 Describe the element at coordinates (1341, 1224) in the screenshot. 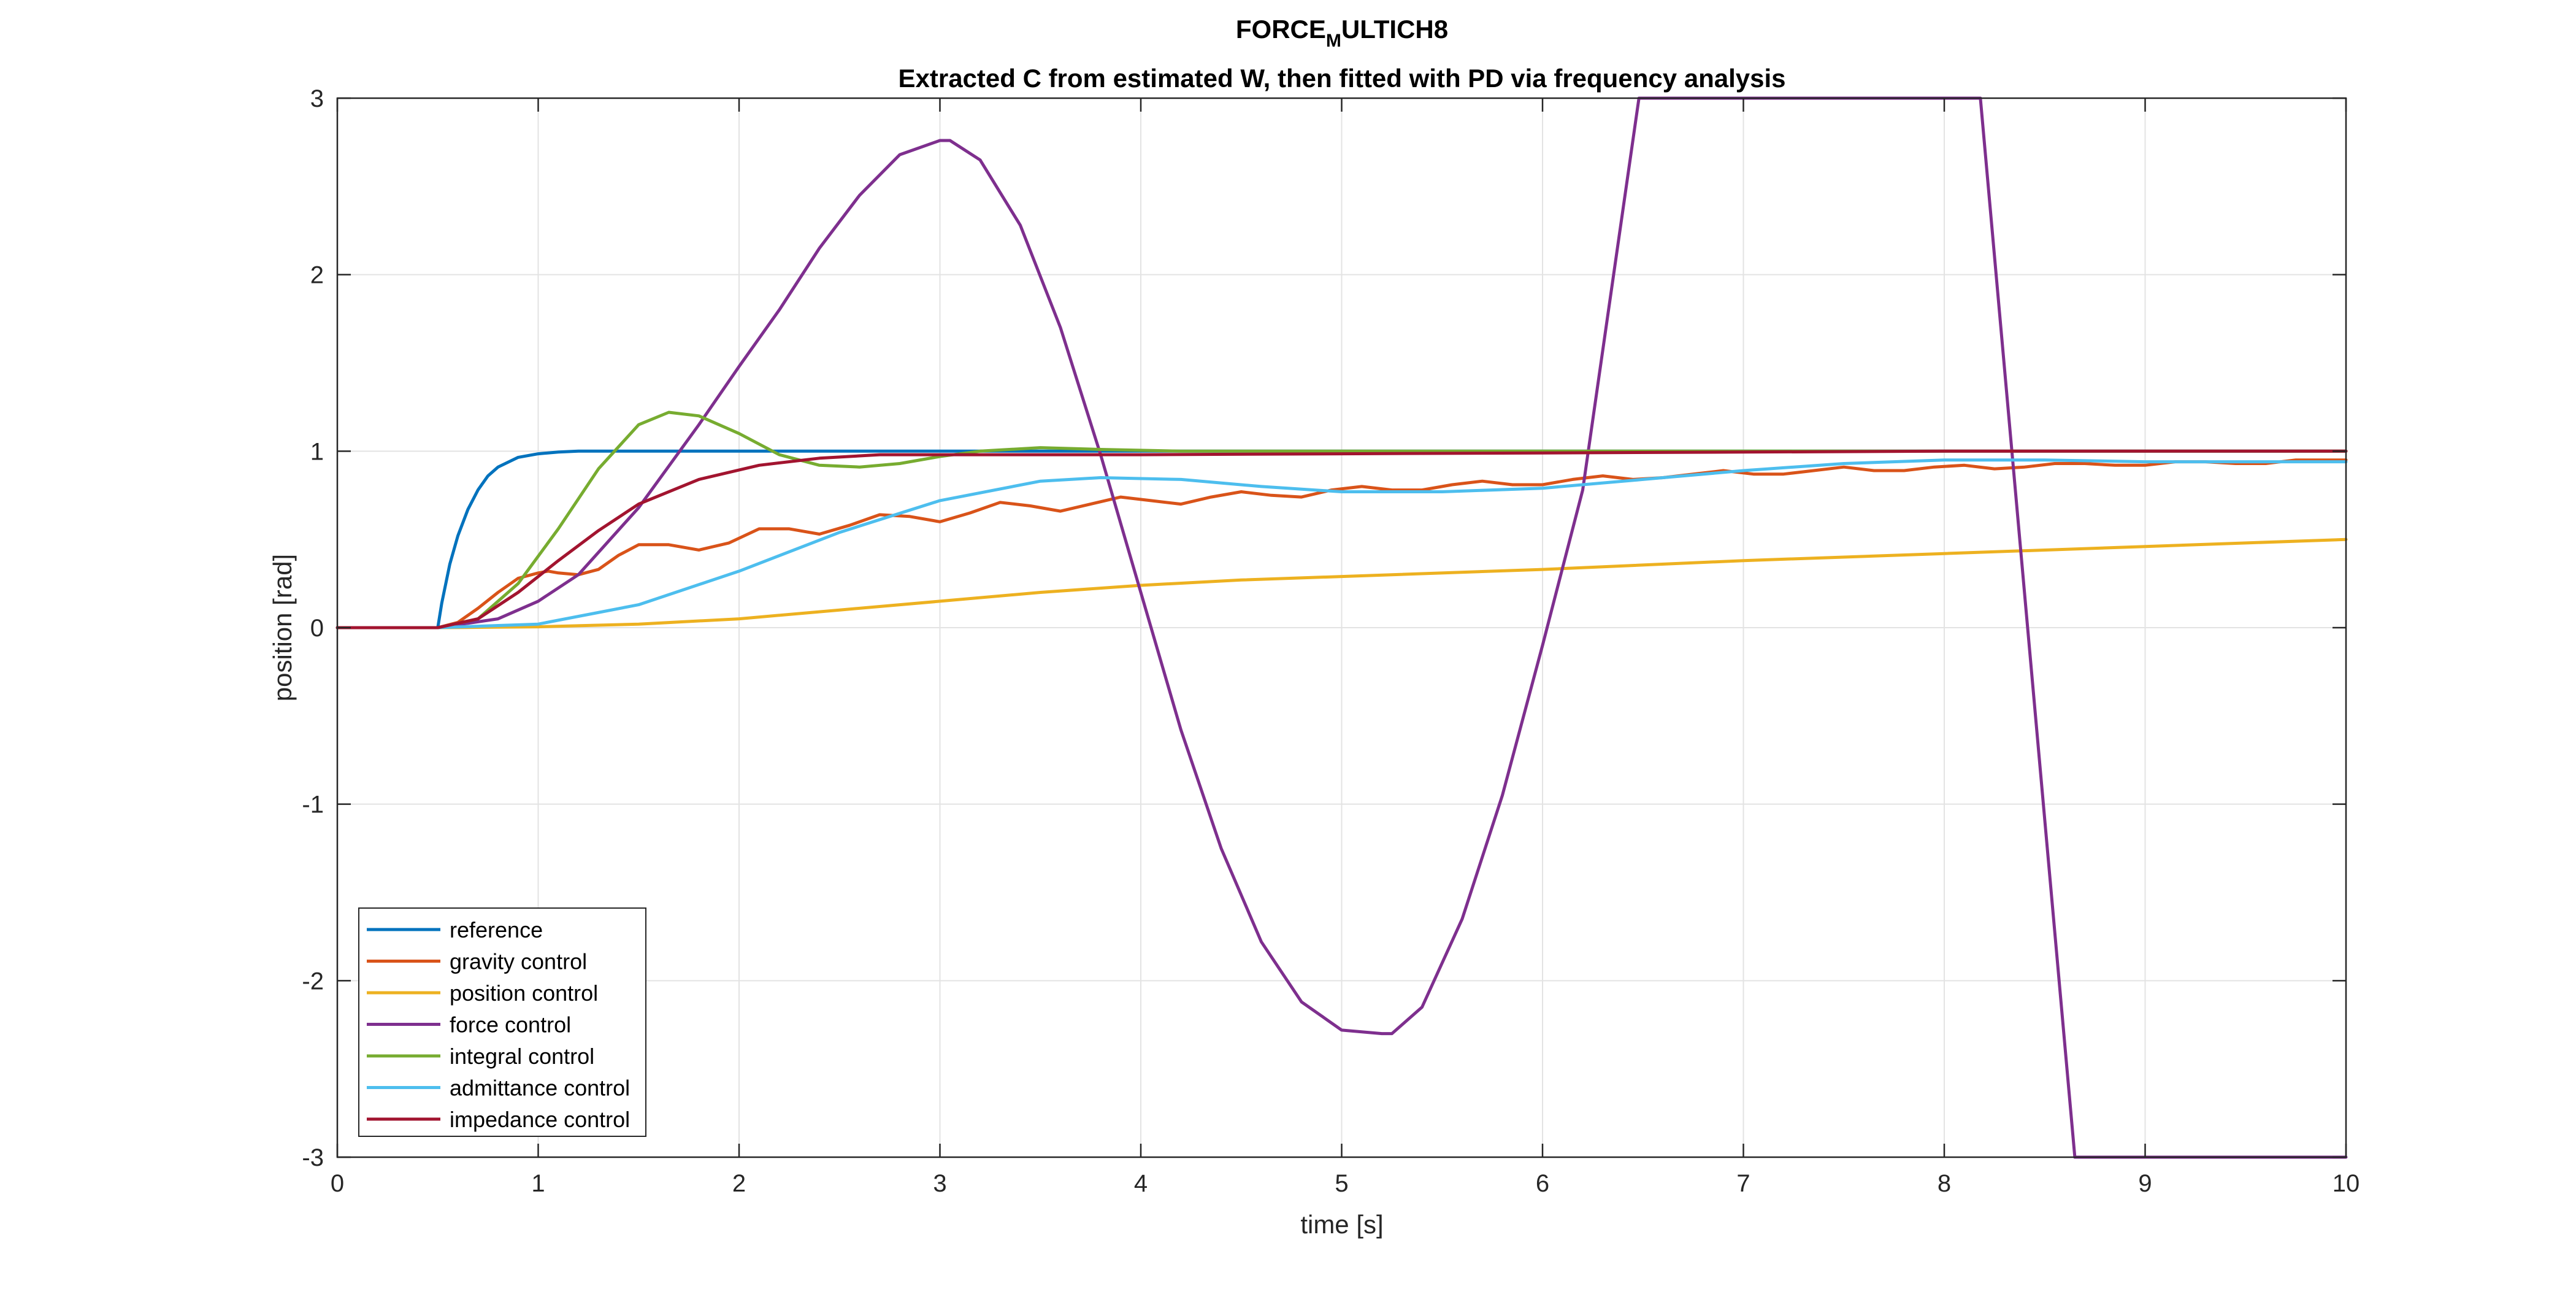

I see `x-axis-label: time [s]` at that location.